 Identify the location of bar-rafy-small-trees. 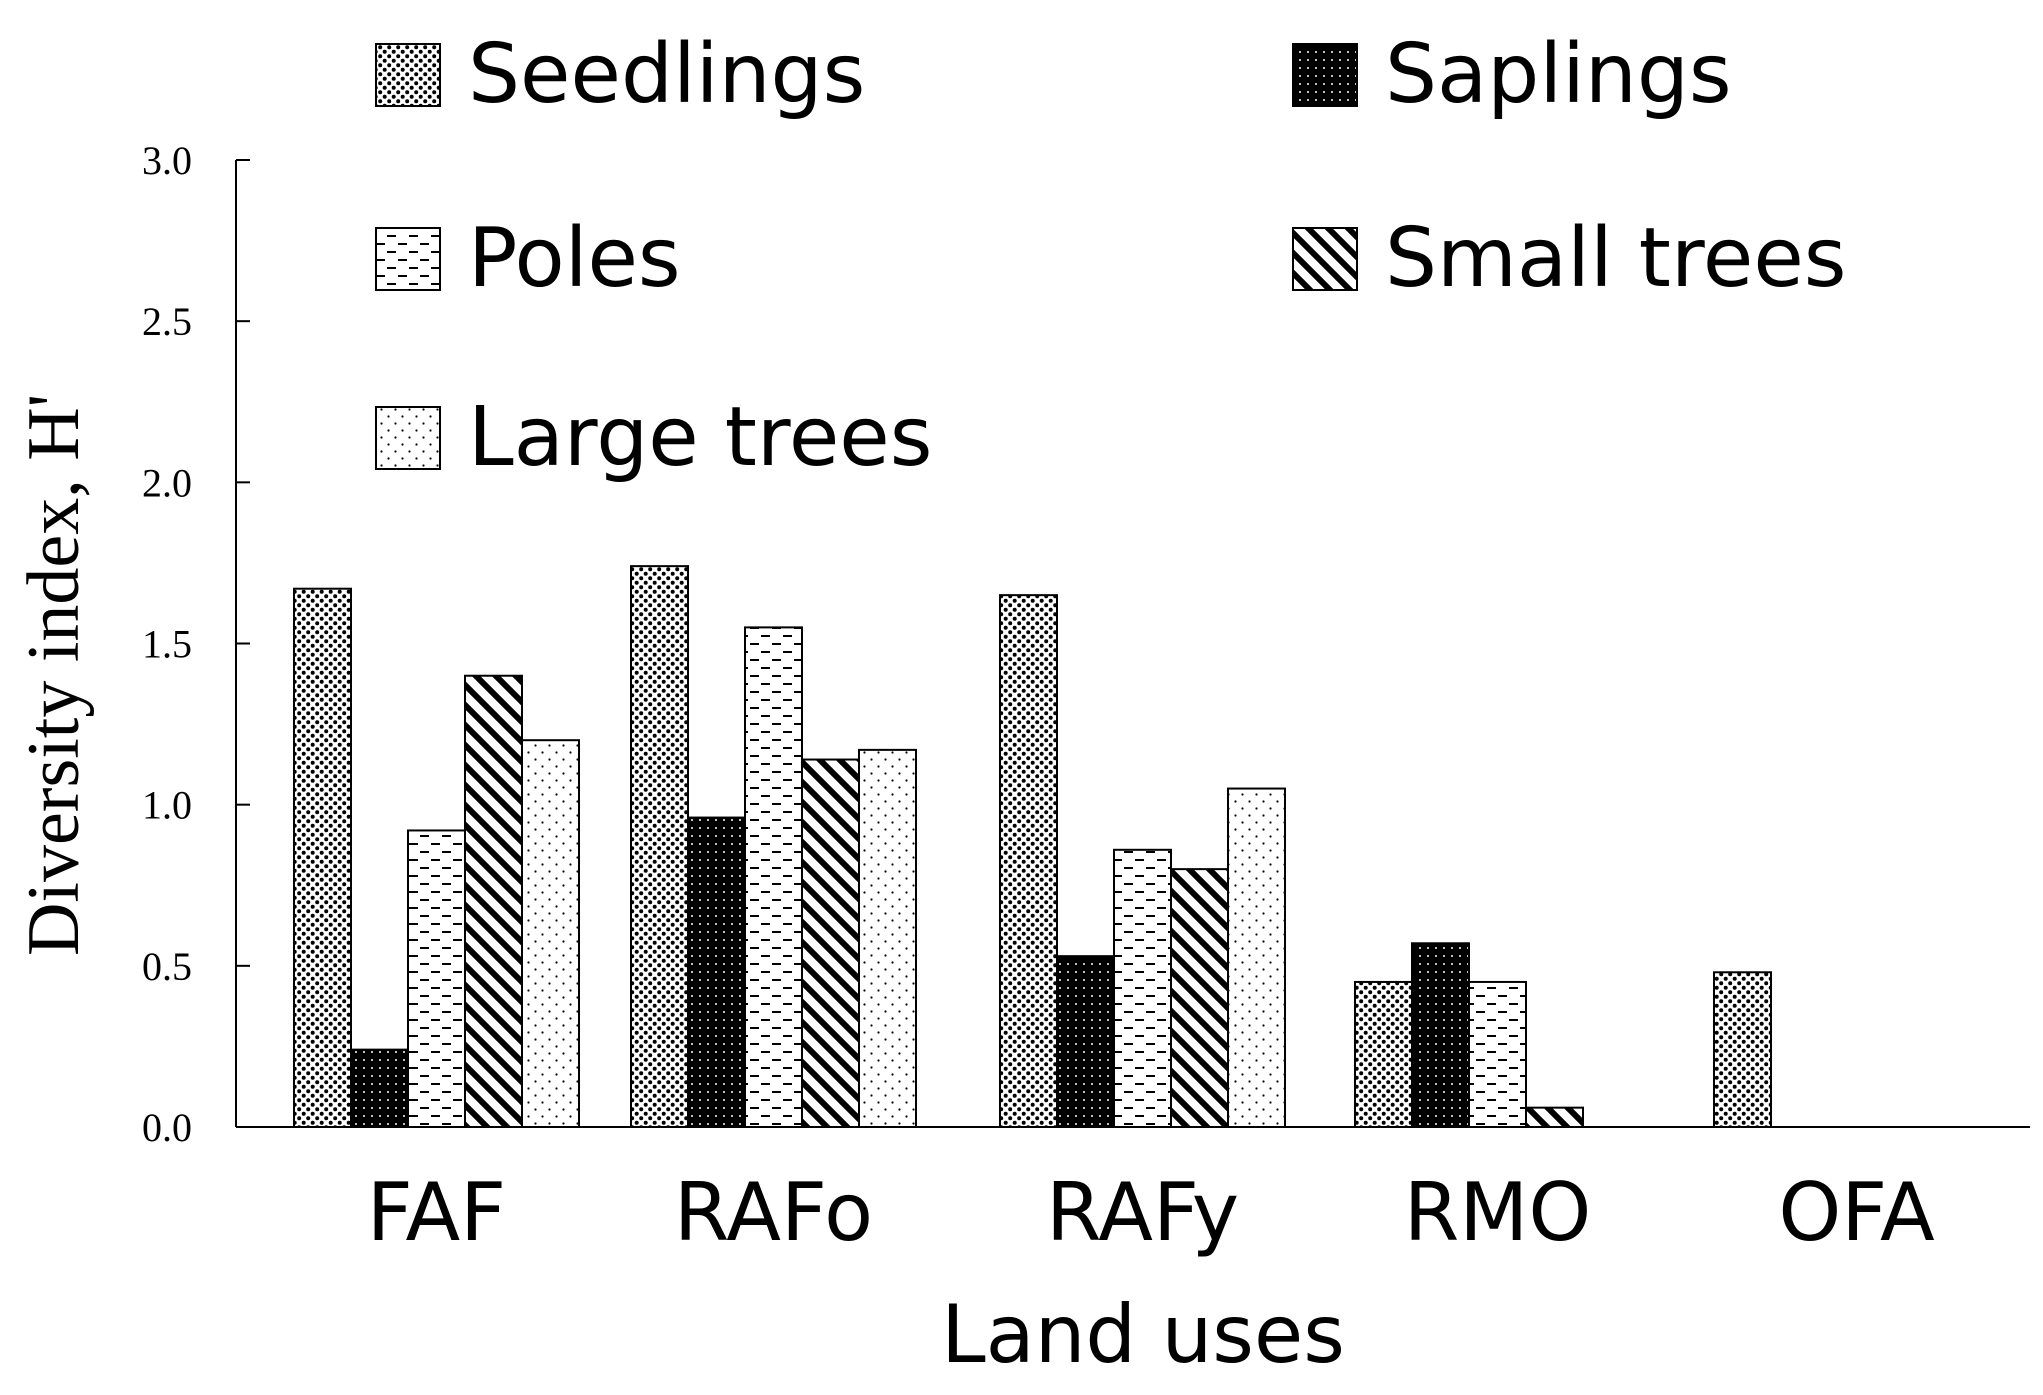
(1199, 998).